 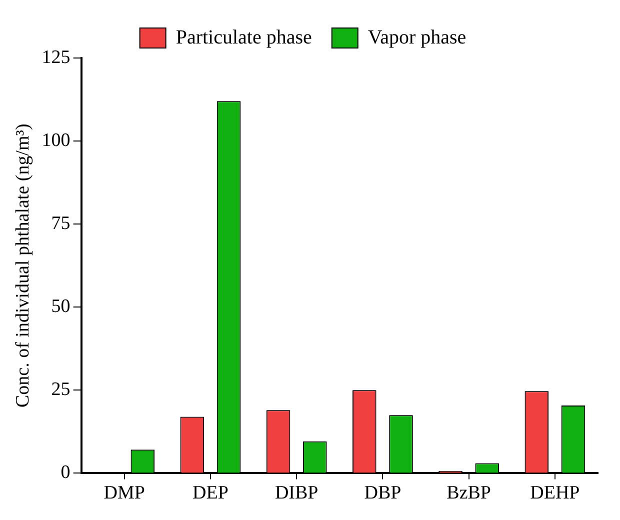 What do you see at coordinates (555, 493) in the screenshot?
I see `x-tick-label: DEHP` at bounding box center [555, 493].